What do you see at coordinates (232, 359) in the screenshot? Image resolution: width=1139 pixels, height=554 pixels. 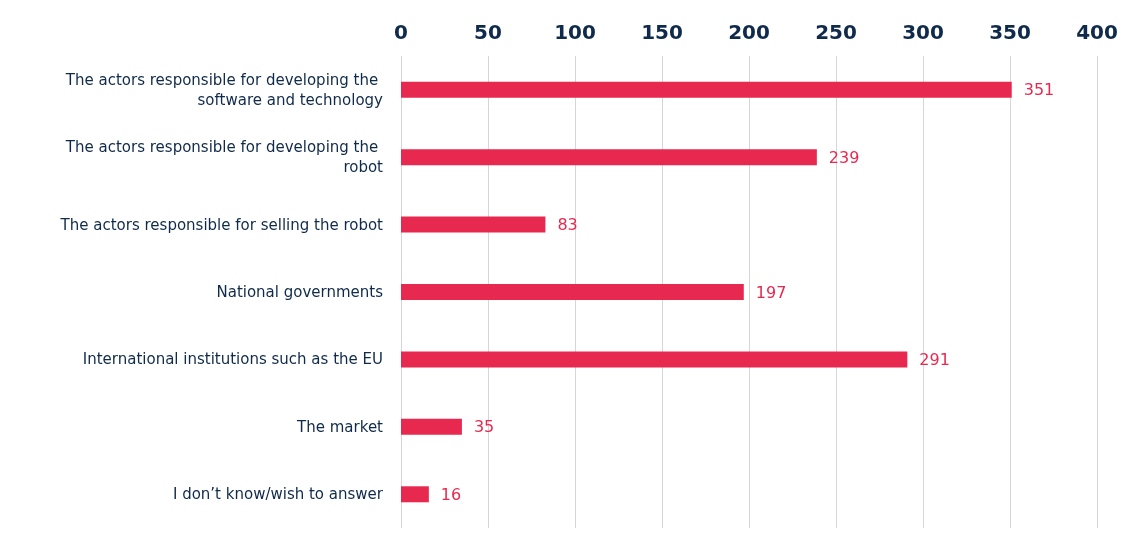 I see `y-tick-label: International institutions such as the EU` at bounding box center [232, 359].